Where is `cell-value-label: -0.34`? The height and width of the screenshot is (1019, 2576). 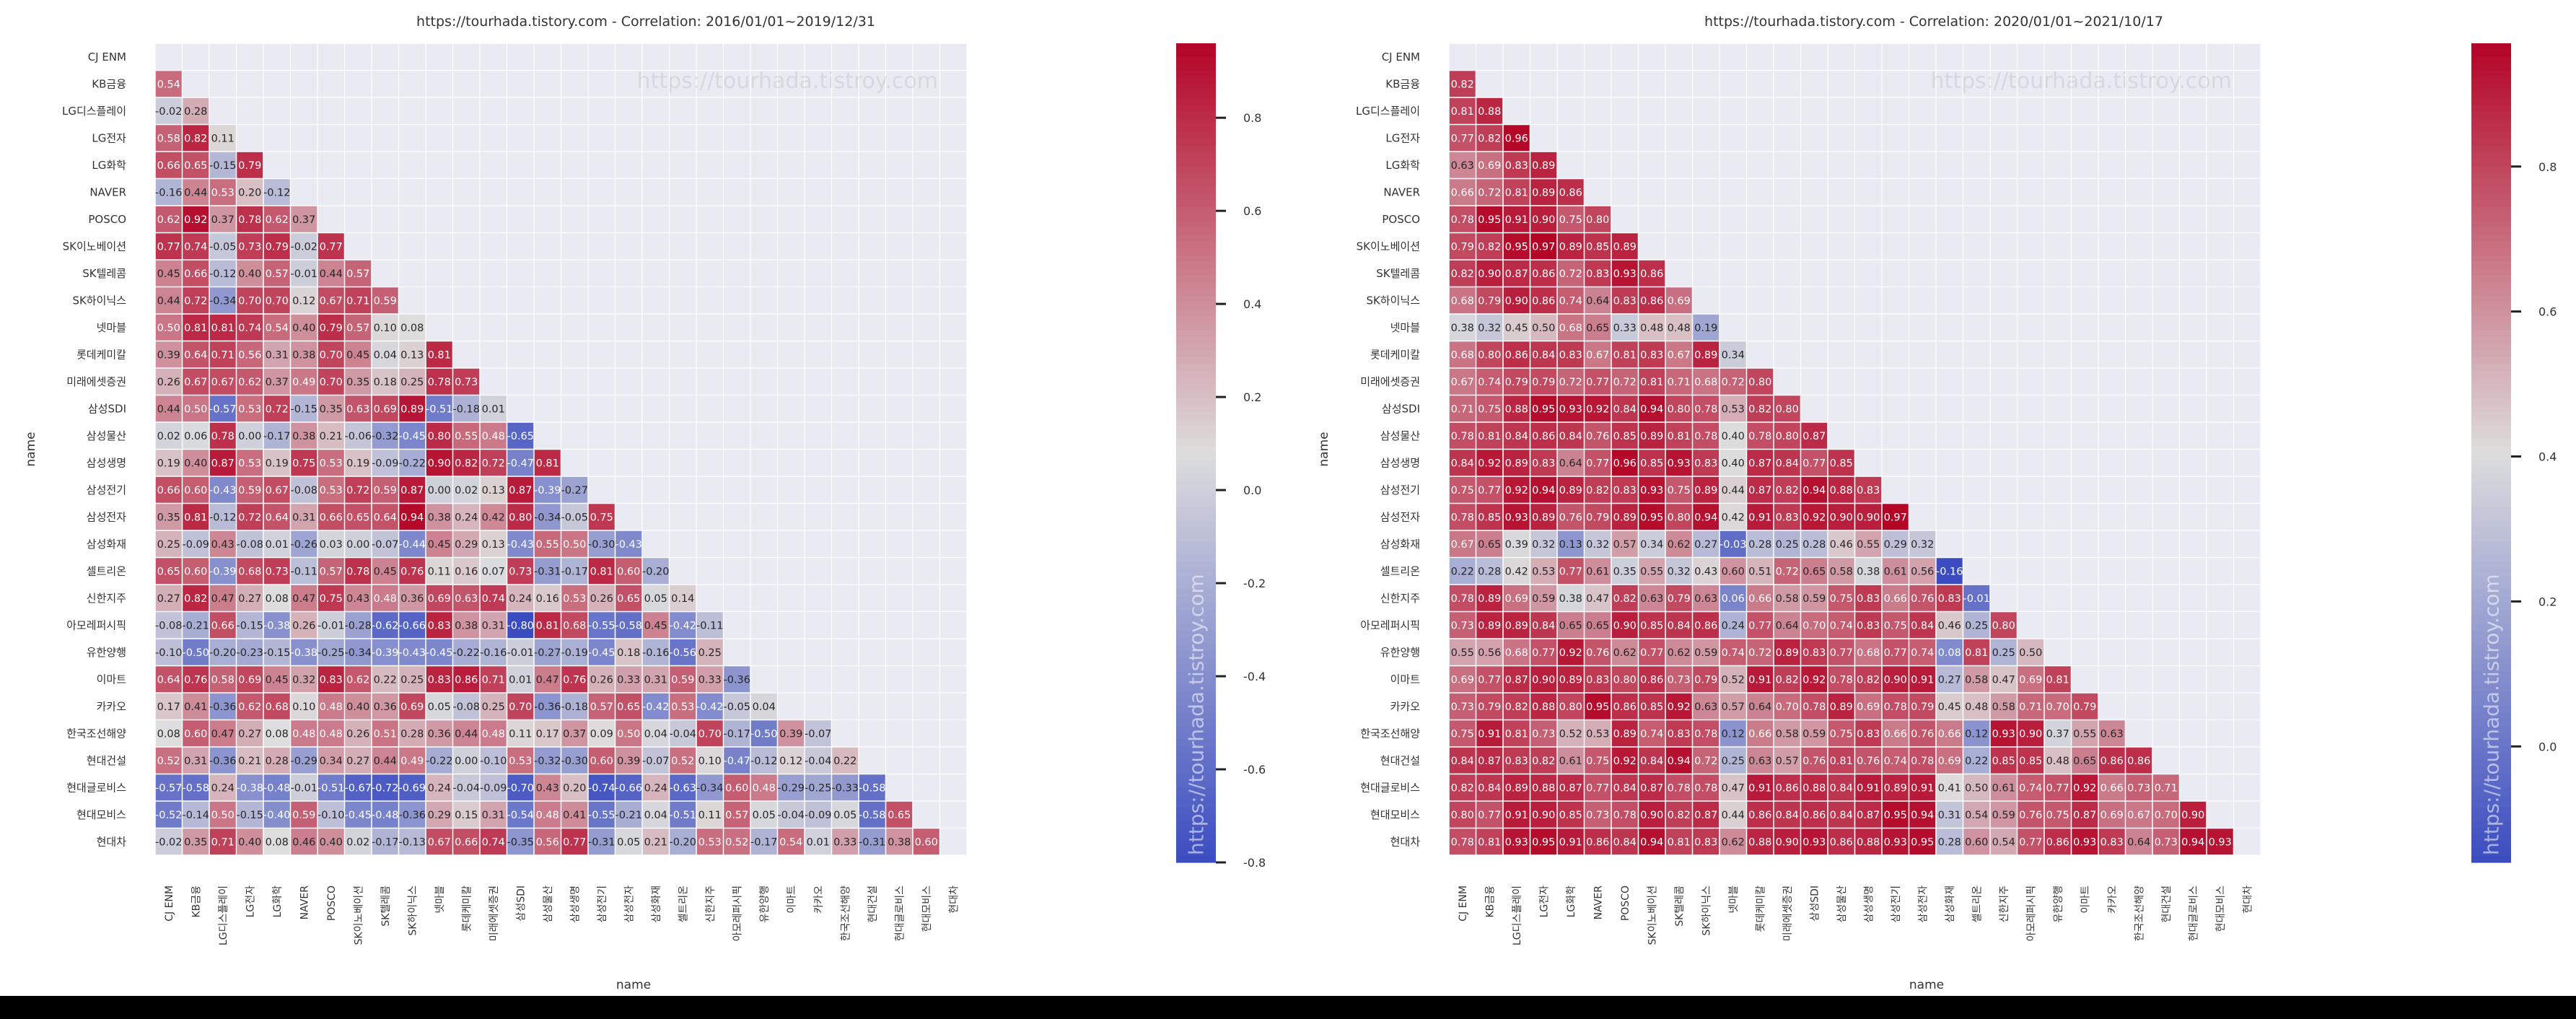 cell-value-label: -0.34 is located at coordinates (358, 653).